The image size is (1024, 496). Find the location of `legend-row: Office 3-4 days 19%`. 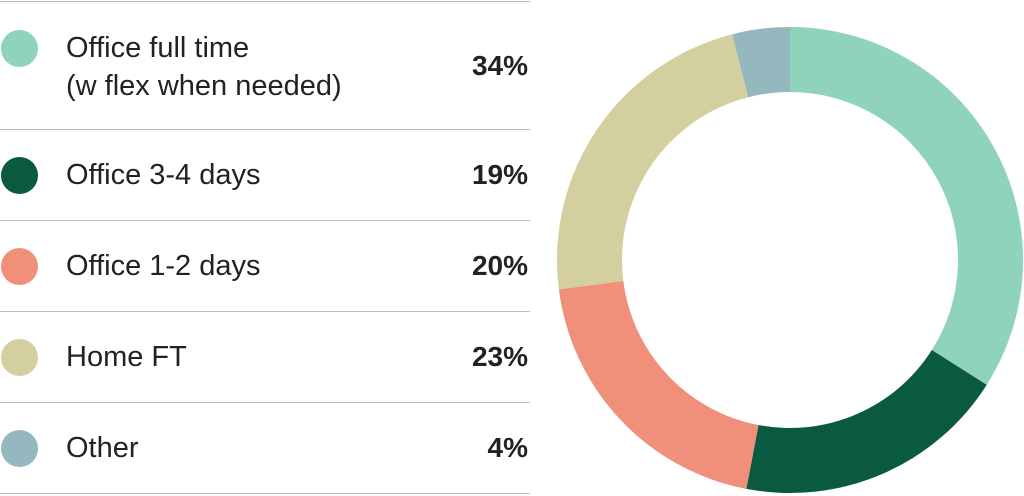

legend-row: Office 3-4 days 19% is located at coordinates (265, 175).